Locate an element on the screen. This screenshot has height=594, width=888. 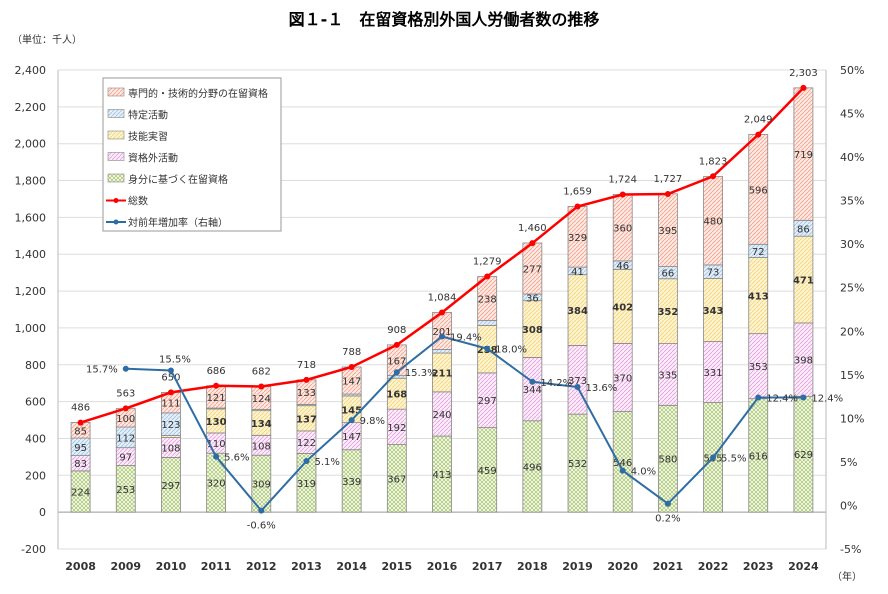
bar-value-label: 224 is located at coordinates (80, 493).